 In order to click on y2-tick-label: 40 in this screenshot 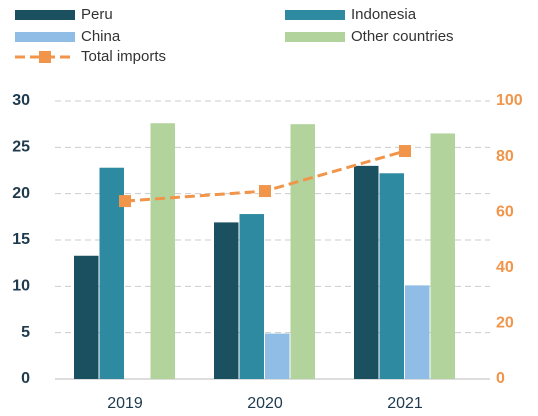, I will do `click(505, 267)`.